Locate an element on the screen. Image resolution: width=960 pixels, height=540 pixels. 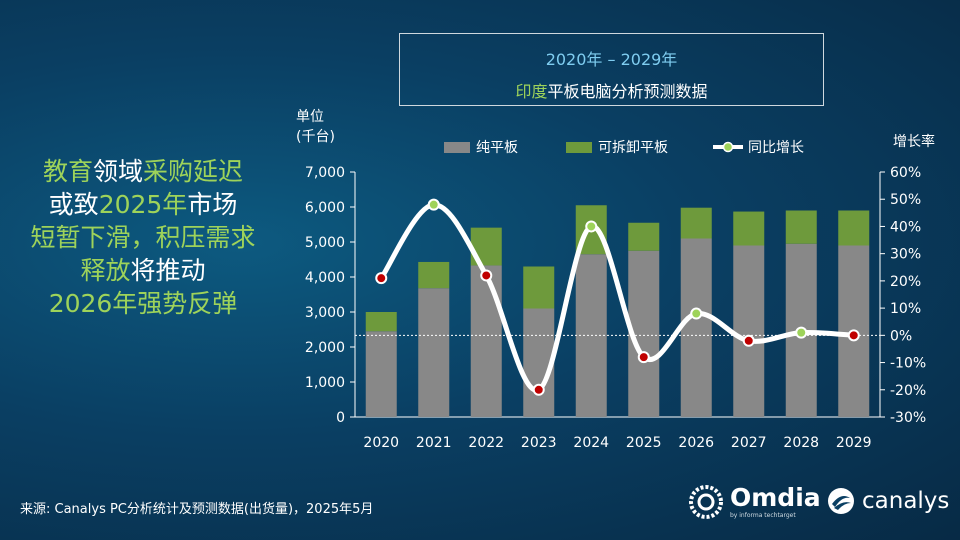
headline-segment: 2025年 is located at coordinates (143, 204).